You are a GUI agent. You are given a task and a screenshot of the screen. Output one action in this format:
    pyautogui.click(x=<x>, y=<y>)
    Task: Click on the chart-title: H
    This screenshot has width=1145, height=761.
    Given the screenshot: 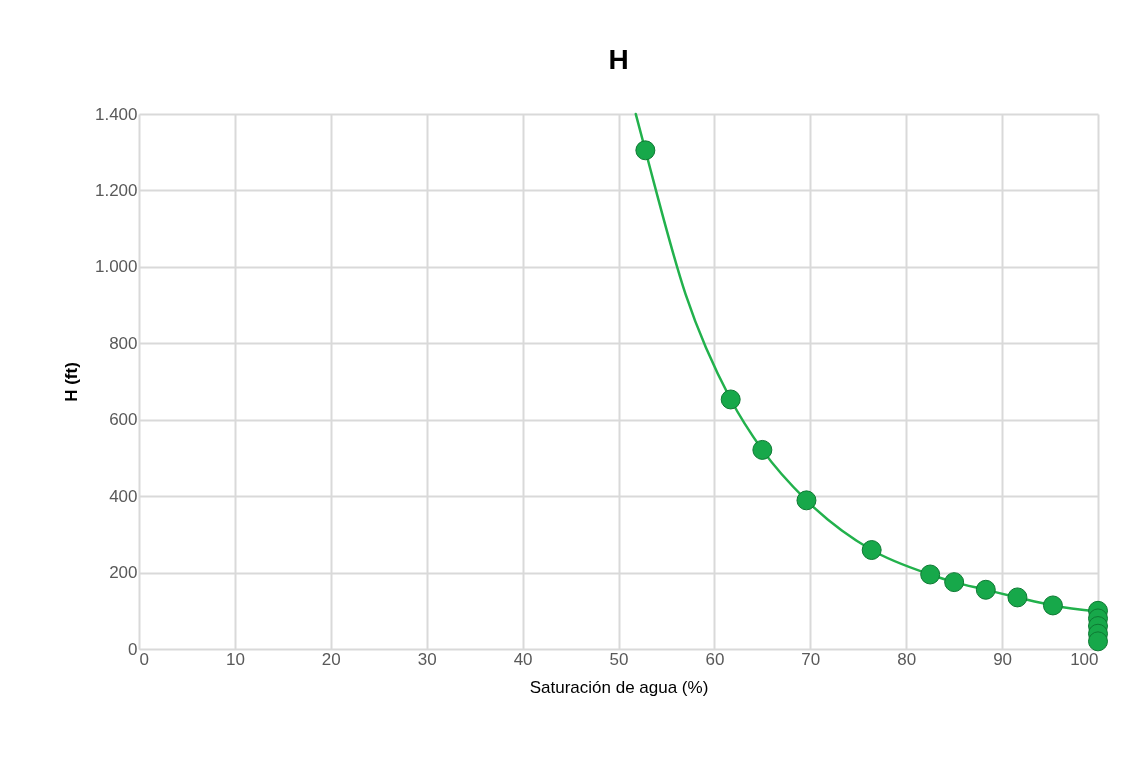 What is the action you would take?
    pyautogui.click(x=618, y=59)
    